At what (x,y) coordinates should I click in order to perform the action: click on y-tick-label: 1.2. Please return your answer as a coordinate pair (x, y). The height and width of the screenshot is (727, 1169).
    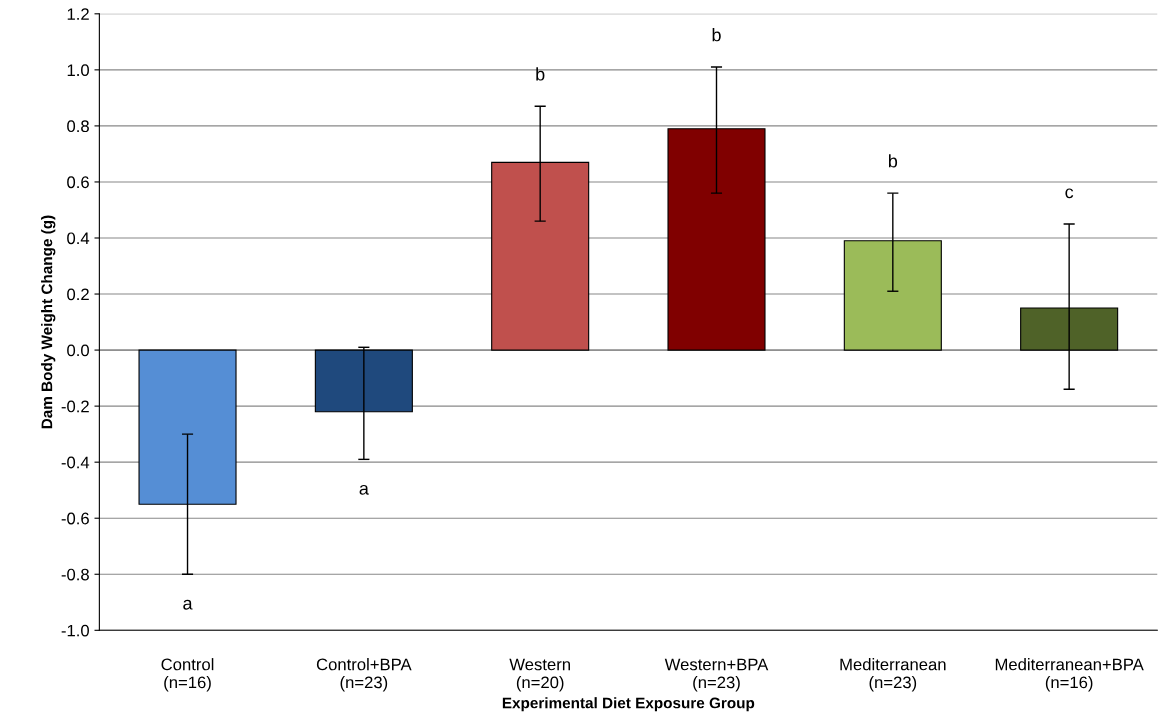
    Looking at the image, I should click on (78, 14).